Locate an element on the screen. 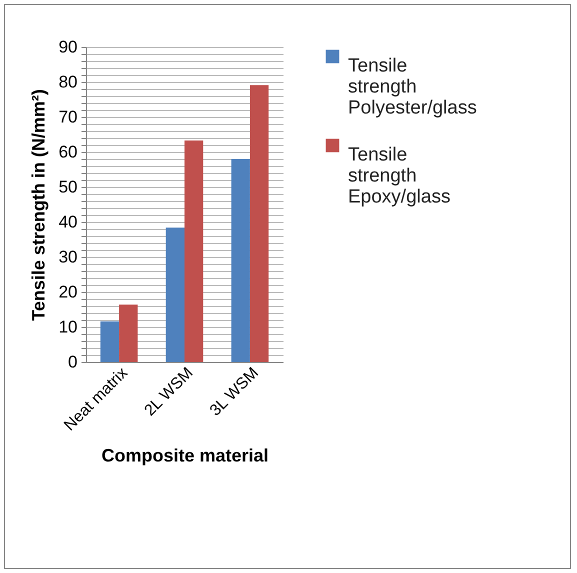  y-tick-label: 70 is located at coordinates (68, 117).